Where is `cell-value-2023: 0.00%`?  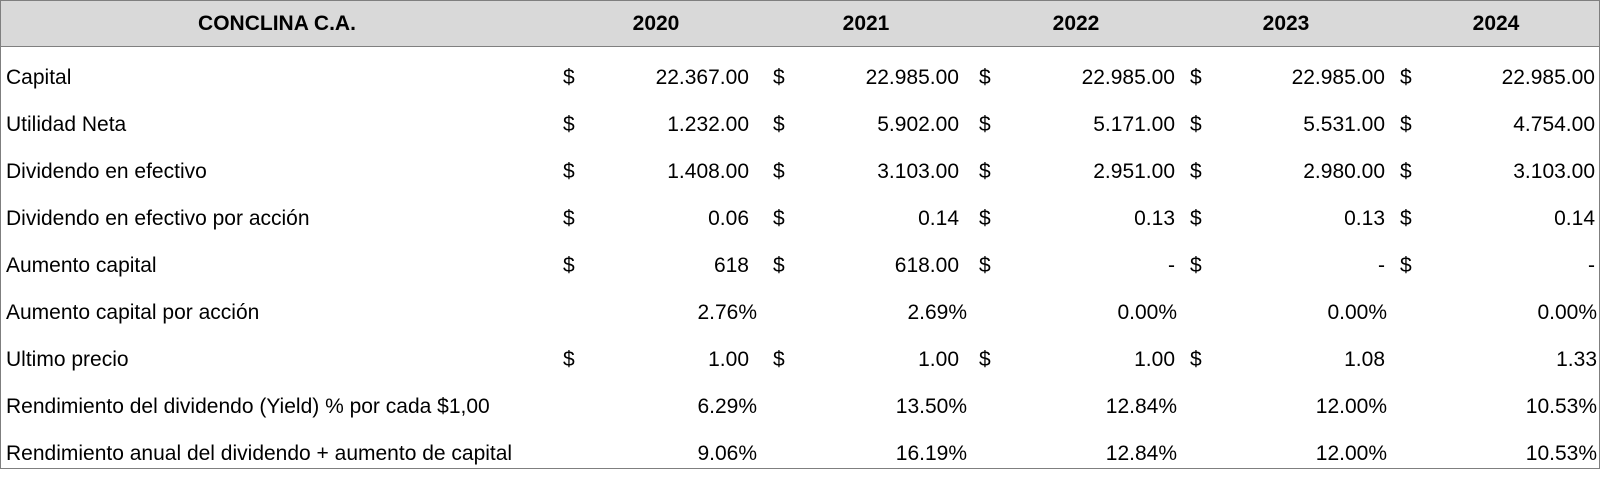
cell-value-2023: 0.00% is located at coordinates (1357, 312).